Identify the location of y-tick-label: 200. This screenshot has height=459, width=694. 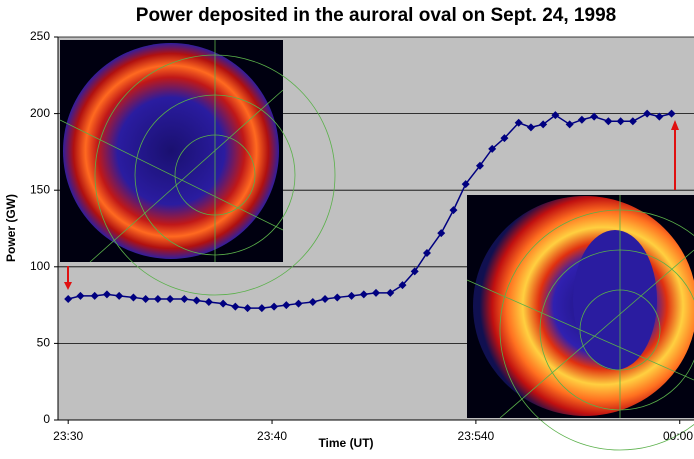
(40, 113).